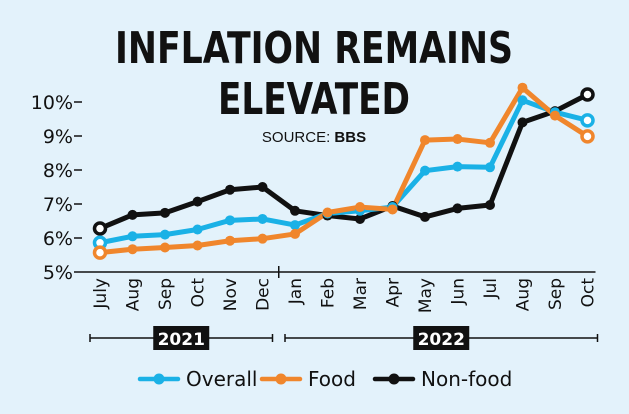  I want to click on y-tick-label: 9%, so click(58, 137).